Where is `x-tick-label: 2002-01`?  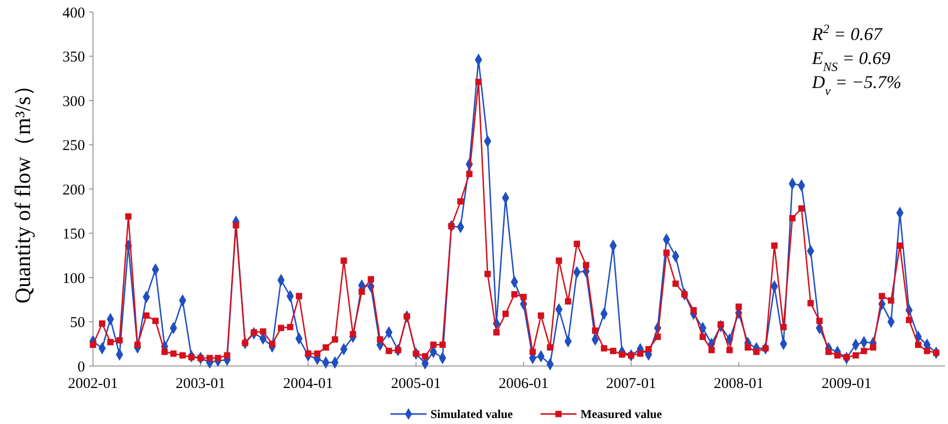 x-tick-label: 2002-01 is located at coordinates (93, 384).